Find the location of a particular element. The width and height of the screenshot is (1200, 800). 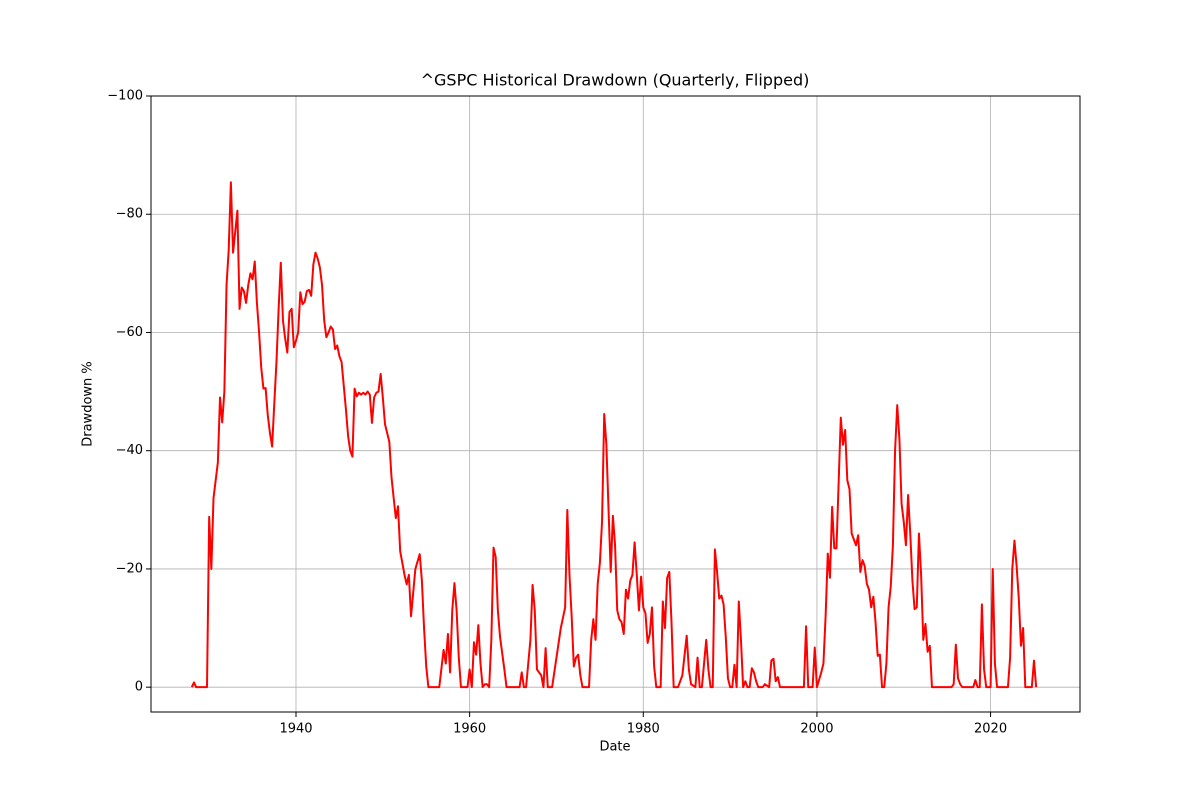

y-tick-label: 0 is located at coordinates (139, 687).